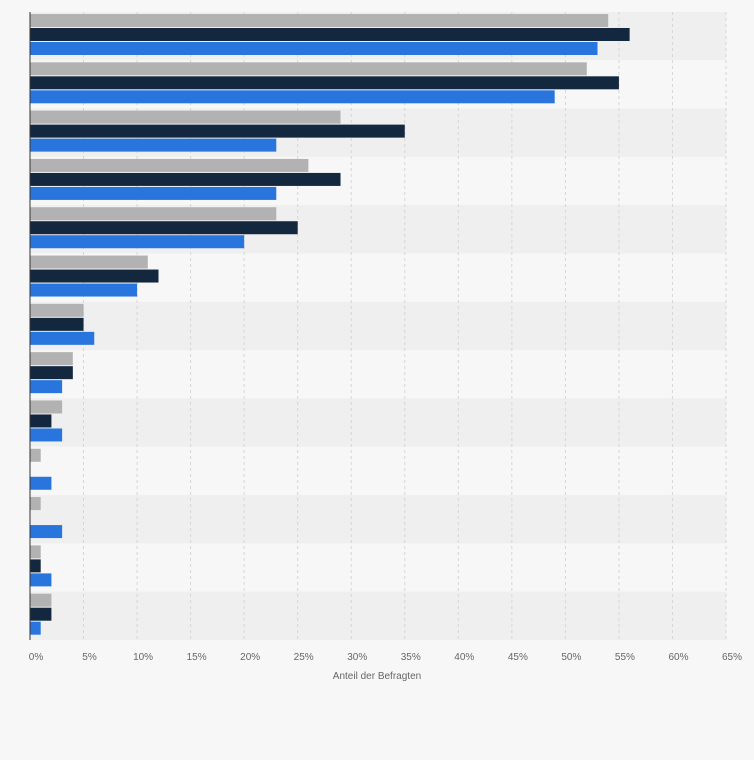 This screenshot has width=754, height=760. Describe the element at coordinates (571, 657) in the screenshot. I see `x-tick-label: 50%` at that location.